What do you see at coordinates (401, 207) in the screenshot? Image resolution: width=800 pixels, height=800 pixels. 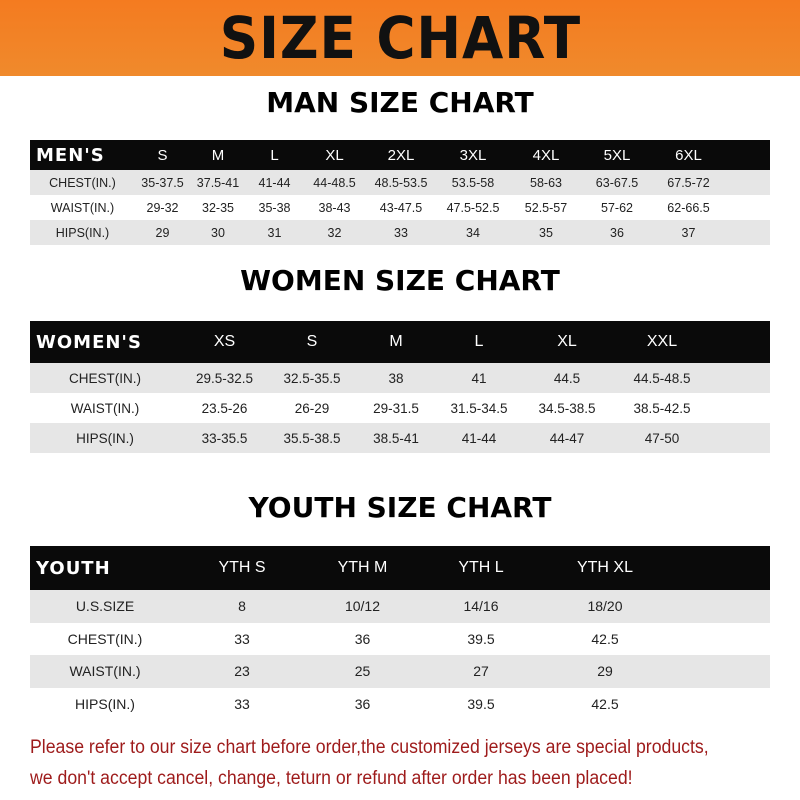 I see `measurement-cell: 43-47.5` at bounding box center [401, 207].